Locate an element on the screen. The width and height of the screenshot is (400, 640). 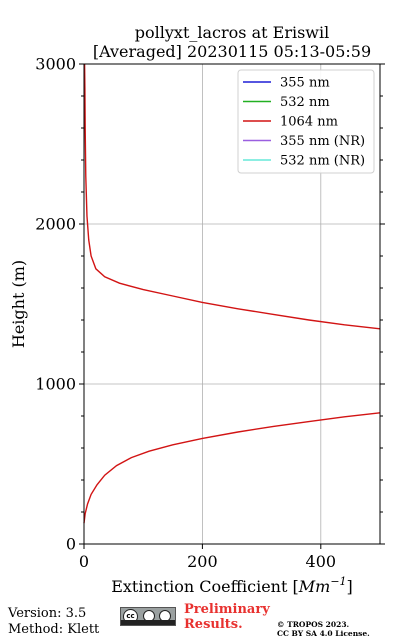
preliminary-line-1: Preliminary is located at coordinates (227, 609).